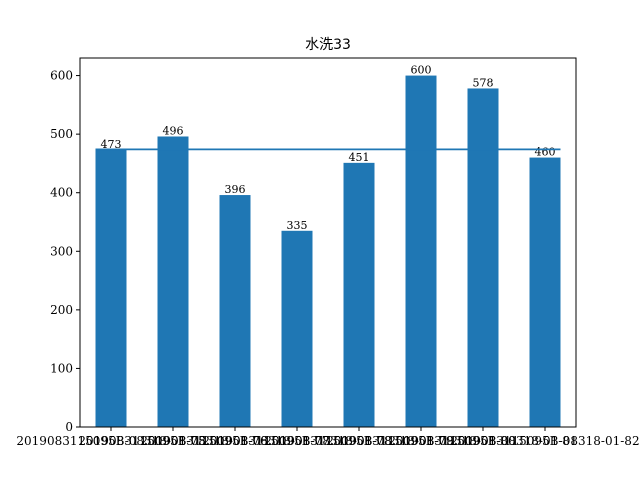 The width and height of the screenshot is (640, 480). Describe the element at coordinates (328, 45) in the screenshot. I see `chart-title: 水洗33` at that location.